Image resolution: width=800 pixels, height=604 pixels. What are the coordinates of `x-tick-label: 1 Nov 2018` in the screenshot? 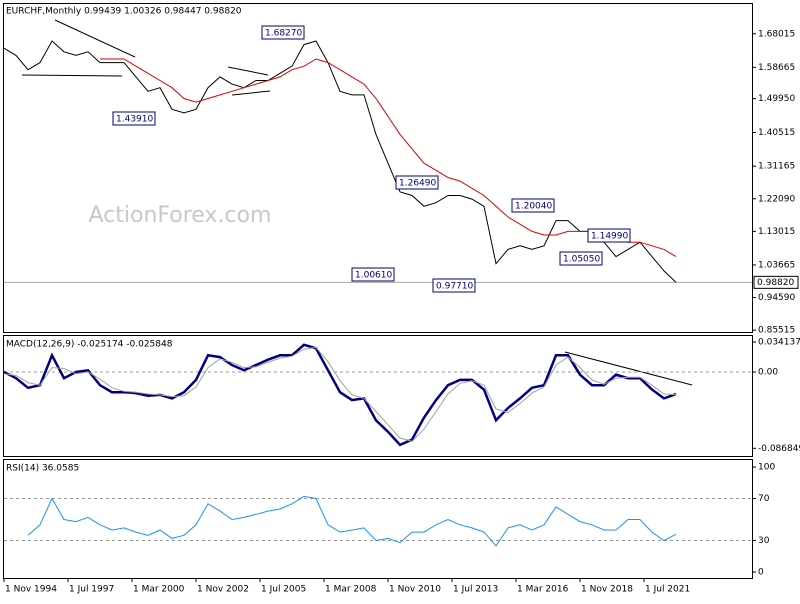 It's located at (607, 590).